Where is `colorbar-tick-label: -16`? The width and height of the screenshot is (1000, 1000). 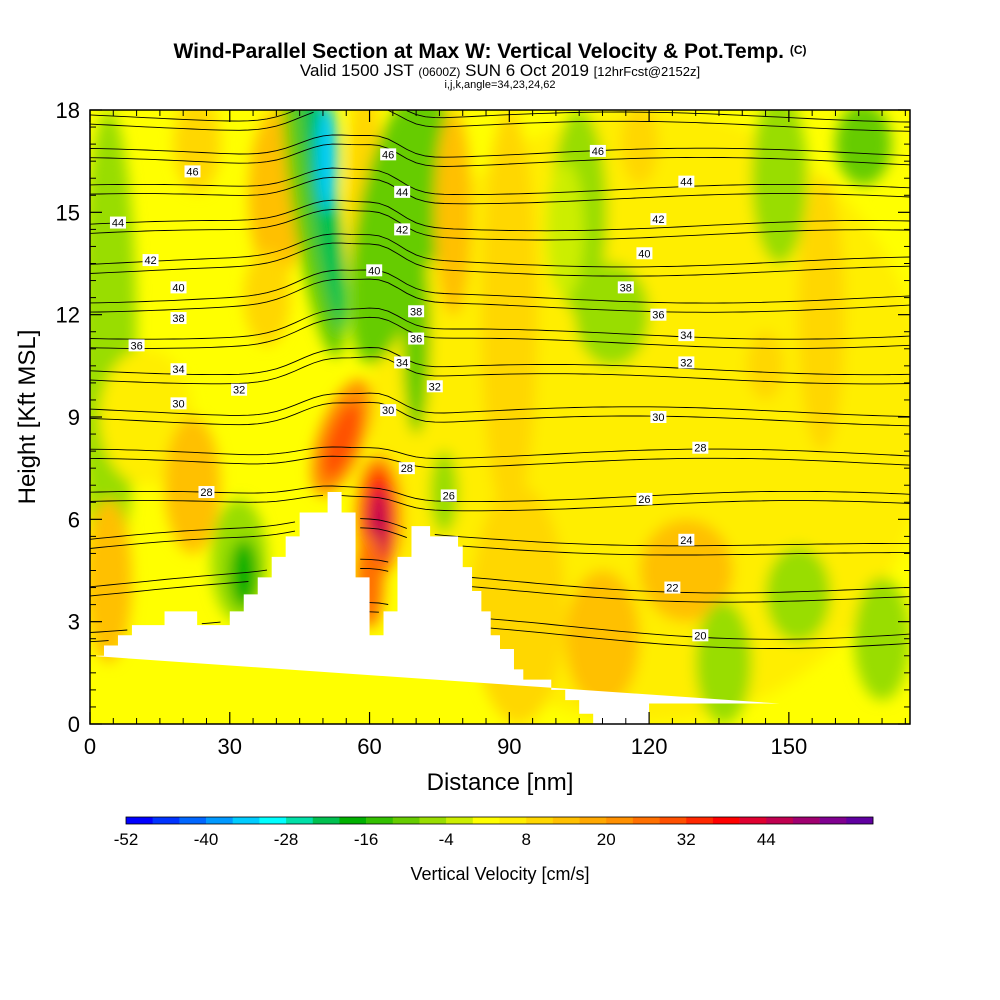 colorbar-tick-label: -16 is located at coordinates (366, 839).